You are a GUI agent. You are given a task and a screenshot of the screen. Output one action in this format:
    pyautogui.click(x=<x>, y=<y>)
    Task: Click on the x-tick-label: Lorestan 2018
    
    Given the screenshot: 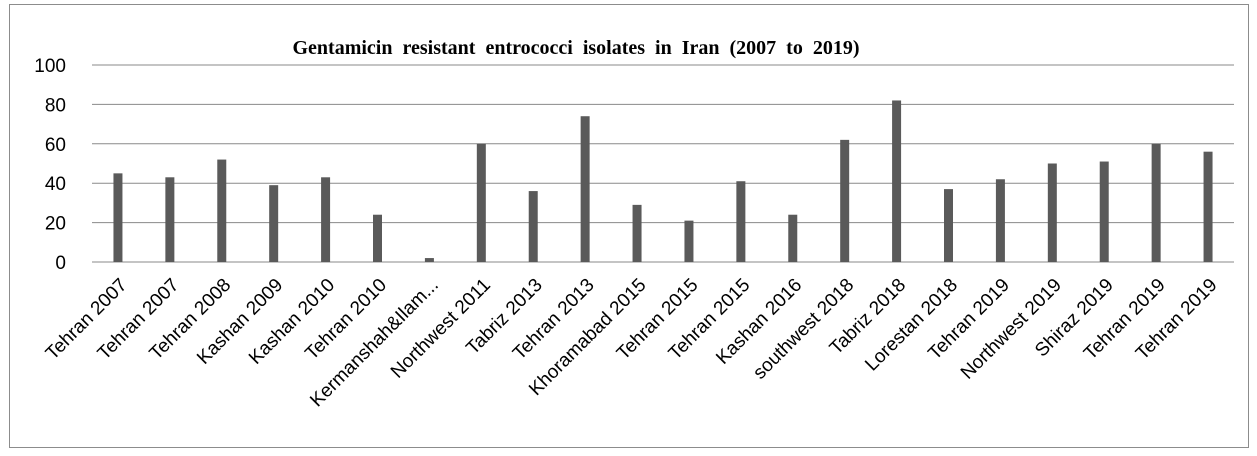 What is the action you would take?
    pyautogui.click(x=911, y=325)
    